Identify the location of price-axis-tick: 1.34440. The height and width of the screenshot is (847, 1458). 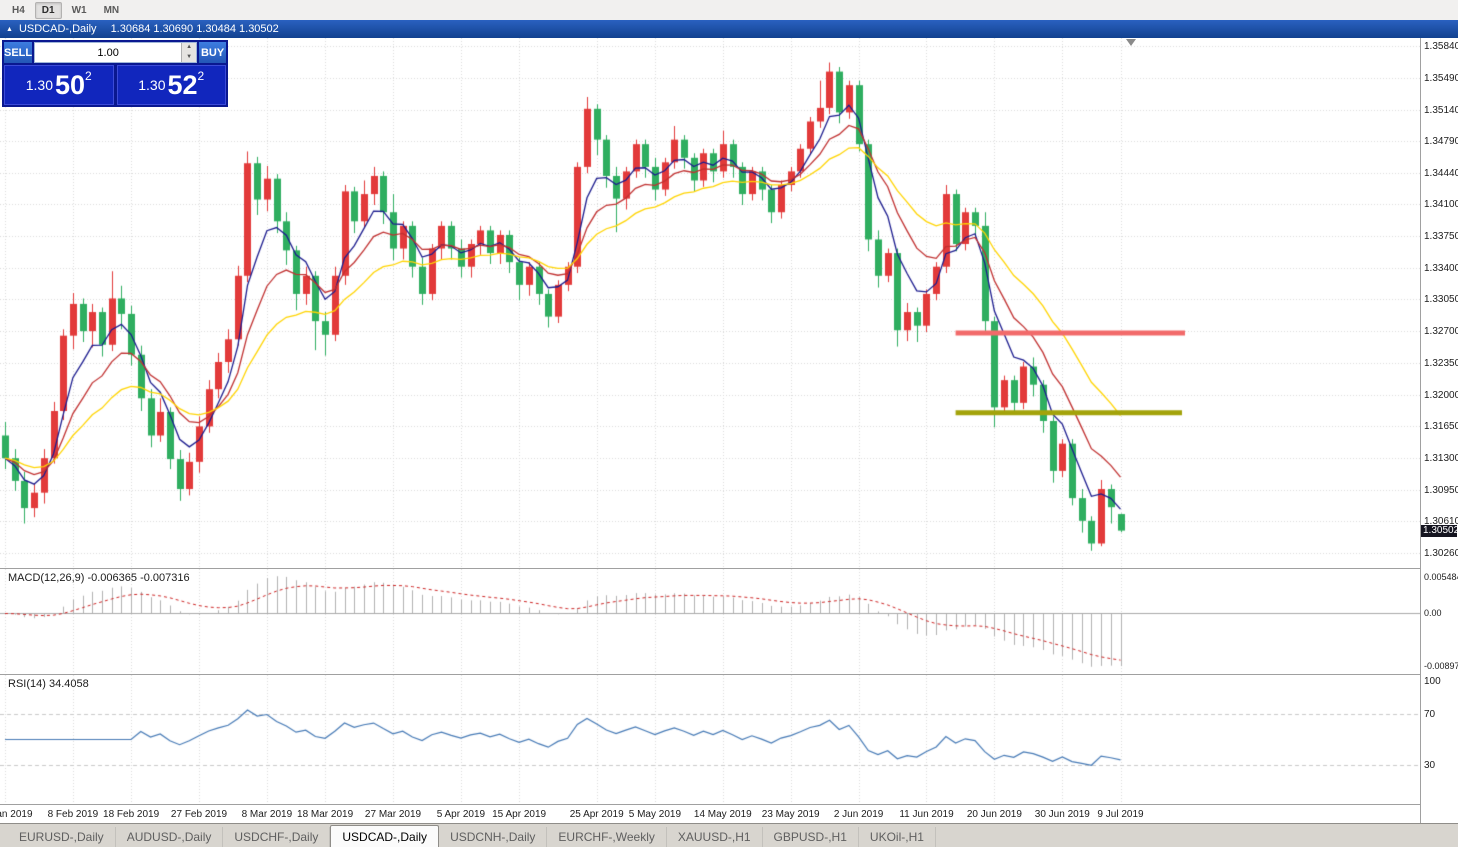
(1441, 174).